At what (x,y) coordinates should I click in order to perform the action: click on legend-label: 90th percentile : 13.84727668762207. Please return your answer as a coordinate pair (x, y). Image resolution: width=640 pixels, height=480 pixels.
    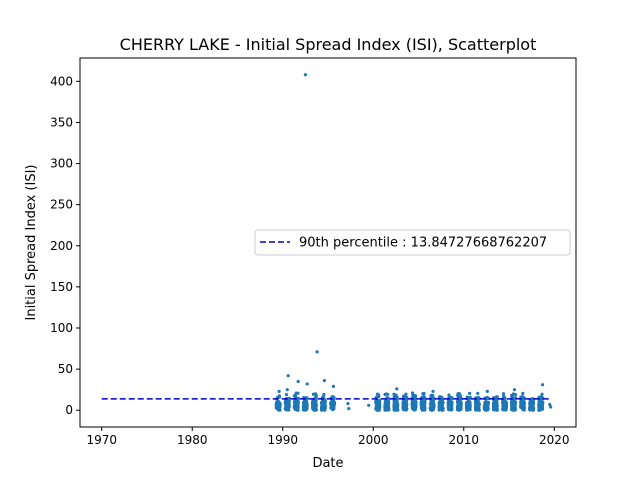
    Looking at the image, I should click on (423, 243).